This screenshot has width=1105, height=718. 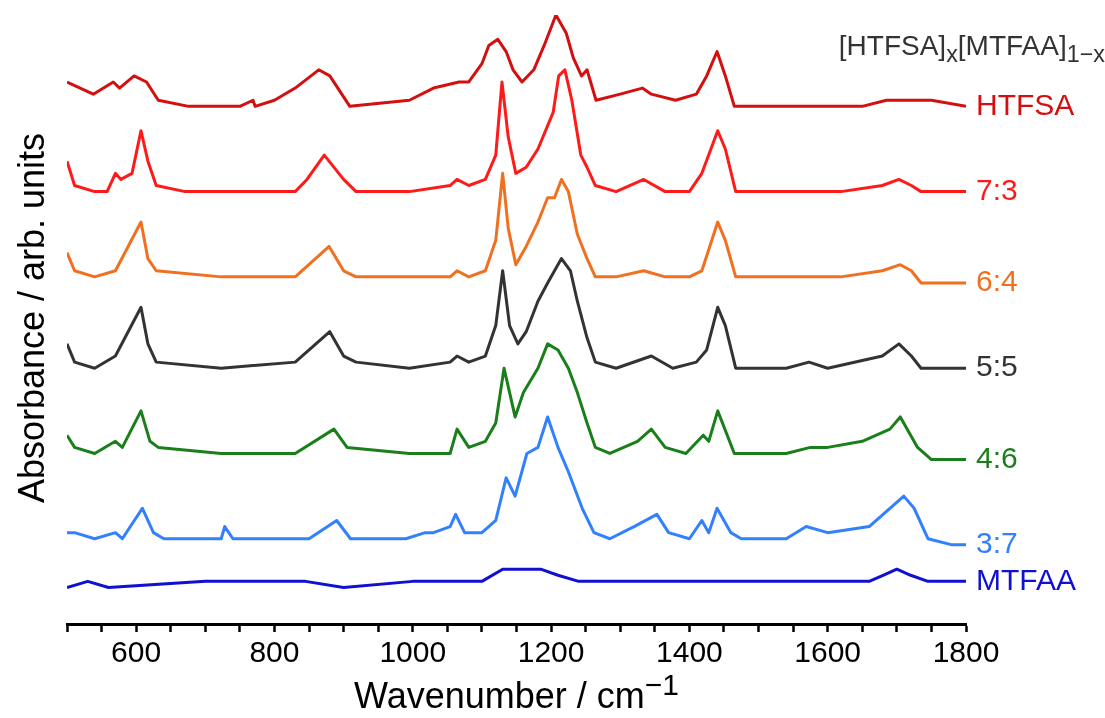 What do you see at coordinates (1025, 104) in the screenshot?
I see `series-label: HTFSA` at bounding box center [1025, 104].